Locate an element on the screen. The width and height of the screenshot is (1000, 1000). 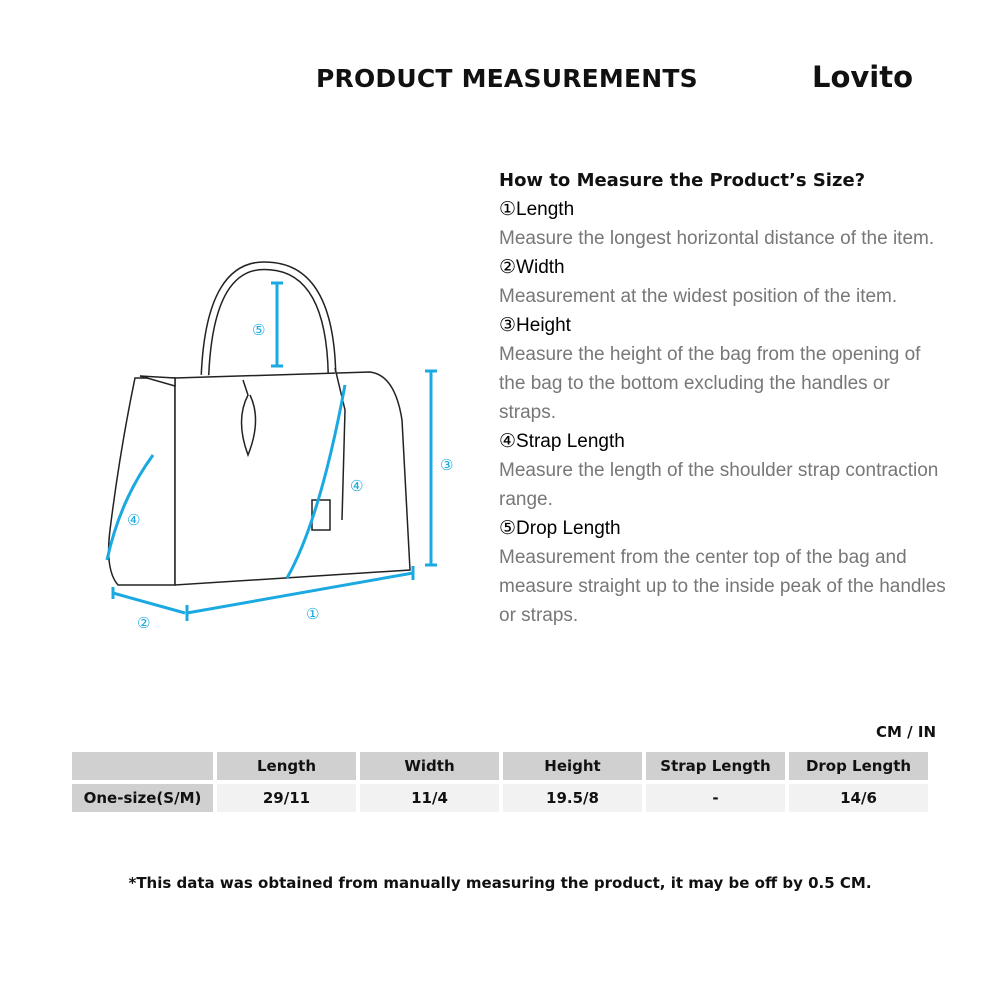
bag-outline is located at coordinates (259, 423).